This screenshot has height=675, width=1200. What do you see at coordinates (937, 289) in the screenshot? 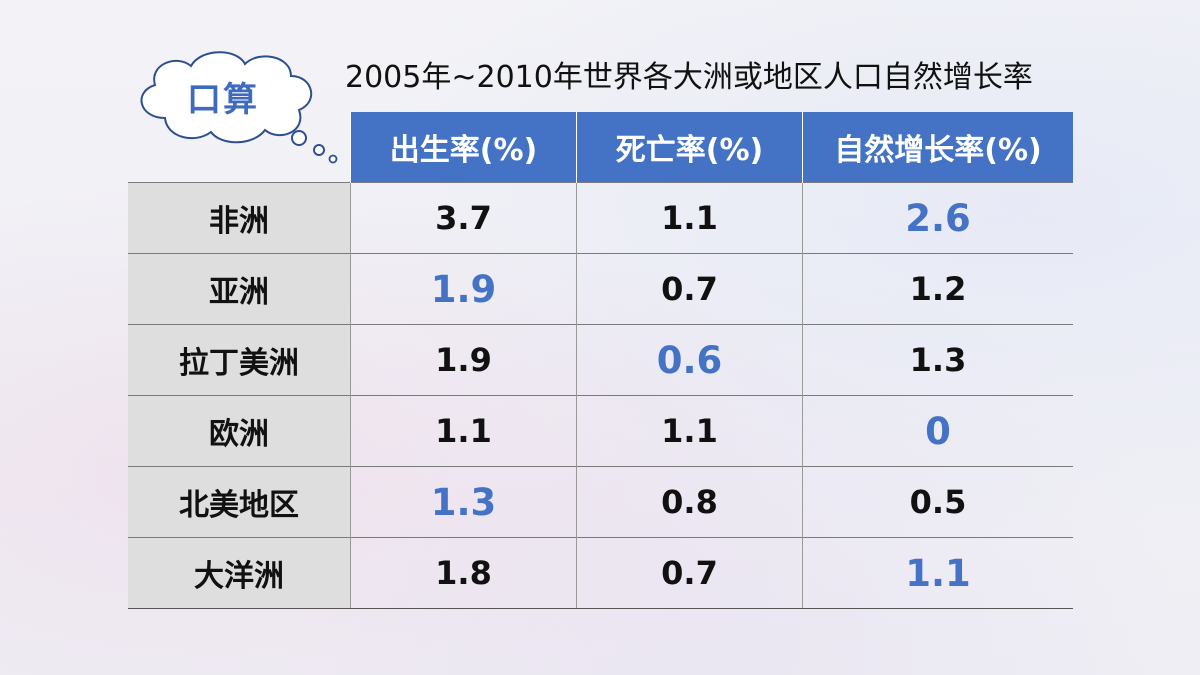
I see `table-cell: 1.2` at bounding box center [937, 289].